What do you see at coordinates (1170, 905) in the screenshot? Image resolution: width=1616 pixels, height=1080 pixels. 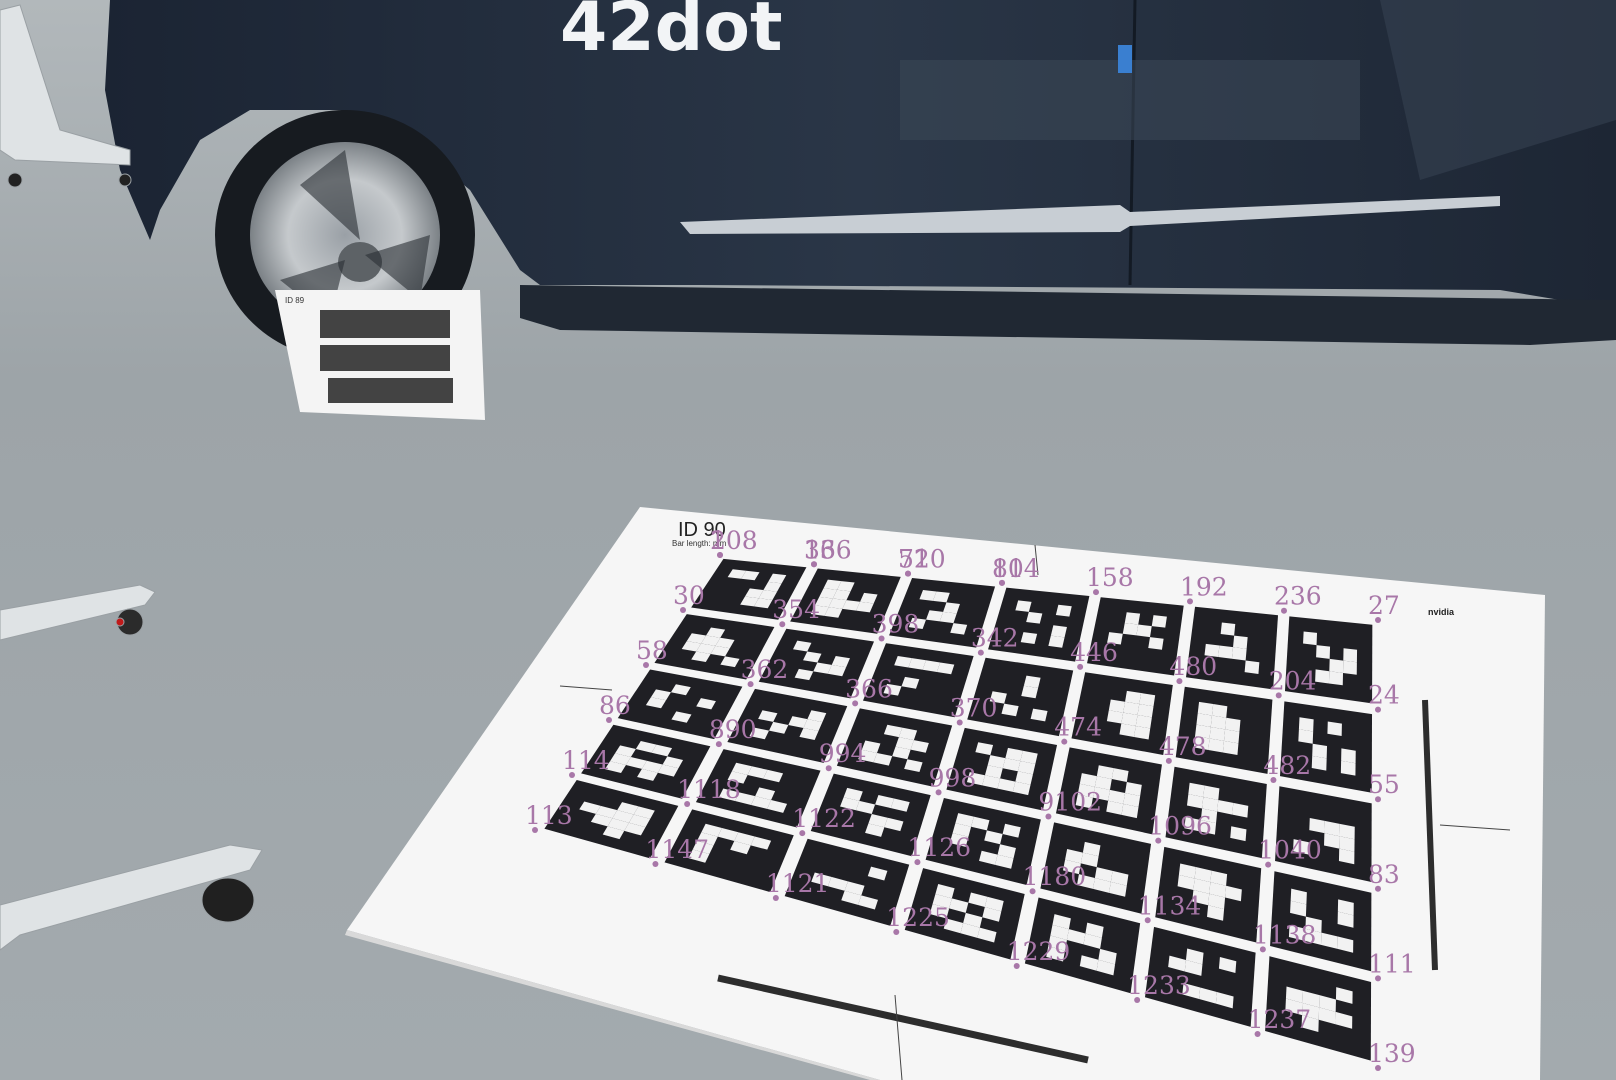 I see `corner-label: 1134` at bounding box center [1170, 905].